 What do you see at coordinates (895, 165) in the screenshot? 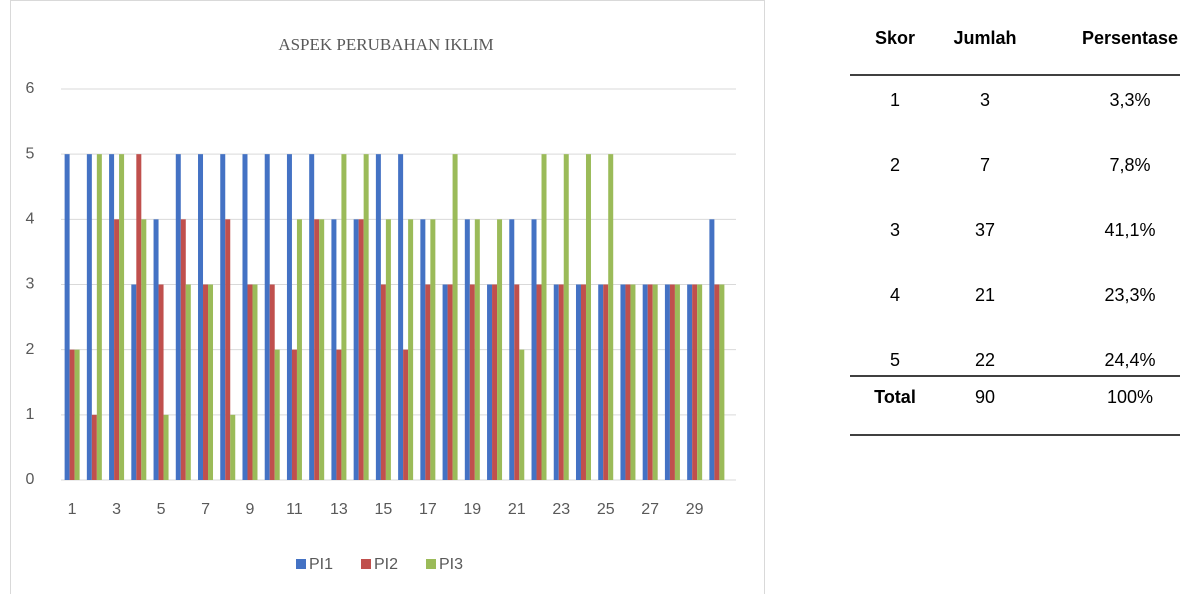
I see `table-cell: 2` at bounding box center [895, 165].